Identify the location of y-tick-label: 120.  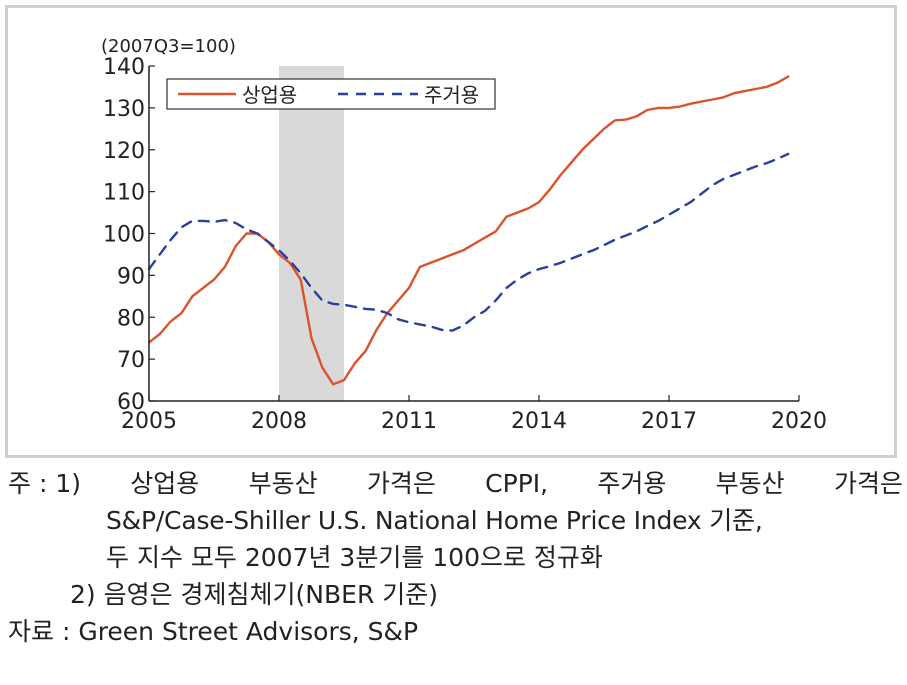
(124, 151).